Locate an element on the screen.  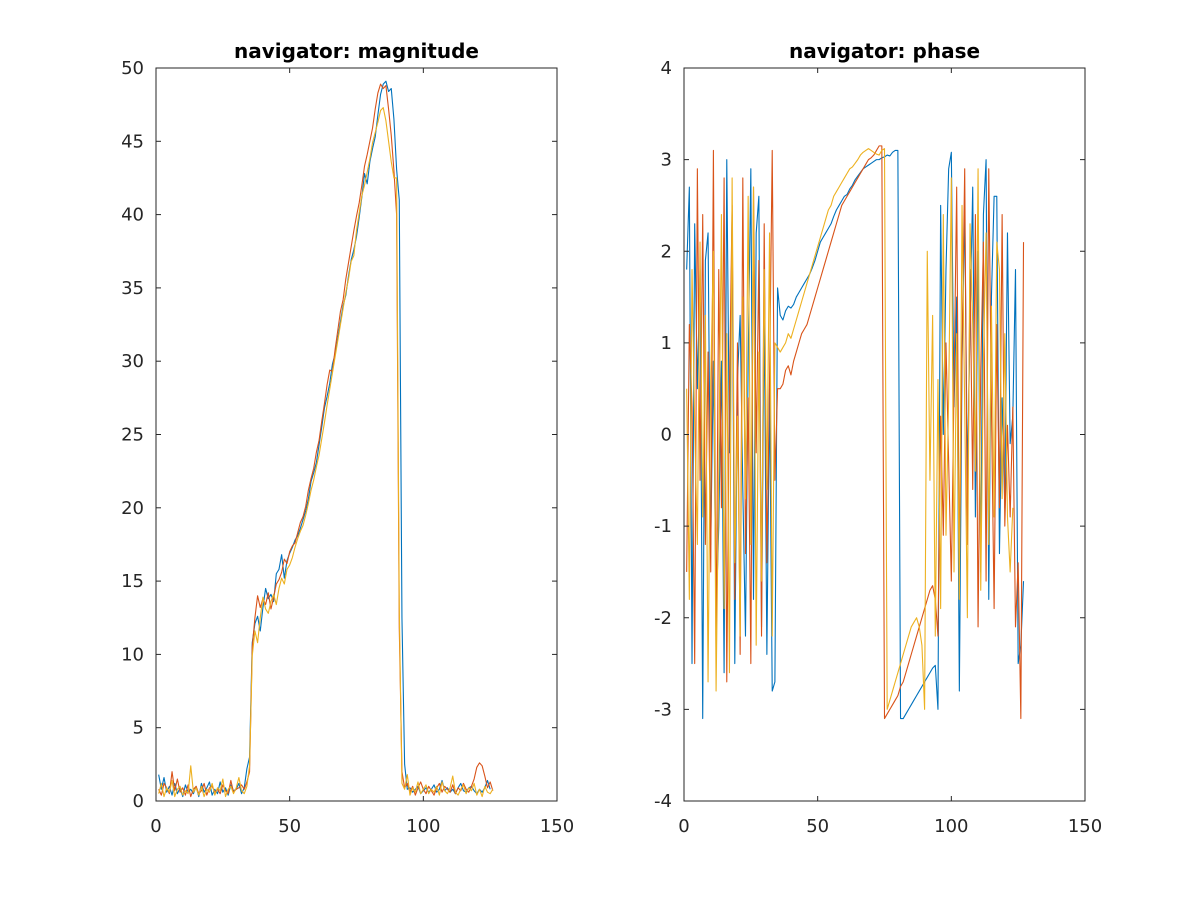
y-tick-label: 10 is located at coordinates (132, 654).